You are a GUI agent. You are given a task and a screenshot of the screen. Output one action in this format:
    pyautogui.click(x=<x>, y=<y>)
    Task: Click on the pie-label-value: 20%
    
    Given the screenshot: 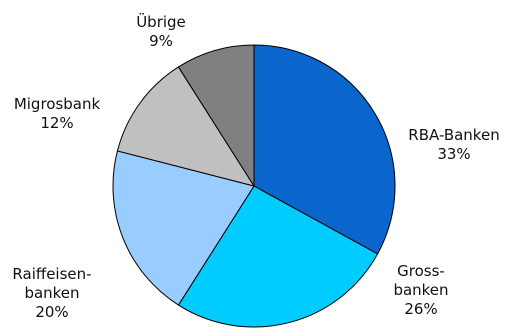 What is the action you would take?
    pyautogui.click(x=51, y=312)
    